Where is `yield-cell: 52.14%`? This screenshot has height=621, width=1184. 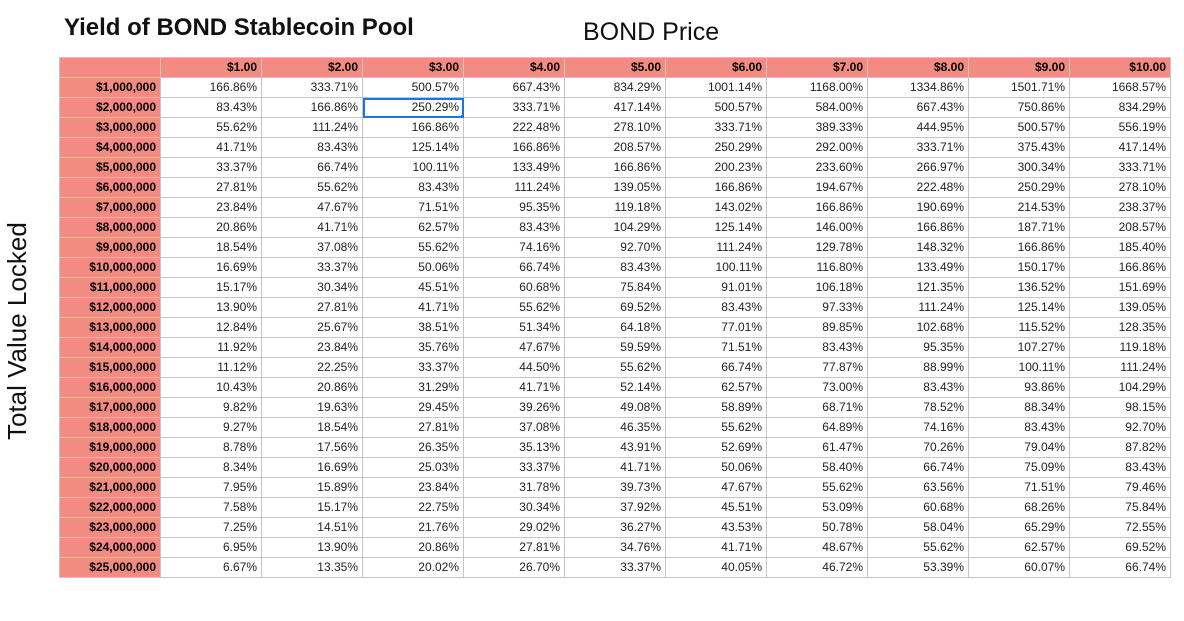
yield-cell: 52.14% is located at coordinates (615, 387).